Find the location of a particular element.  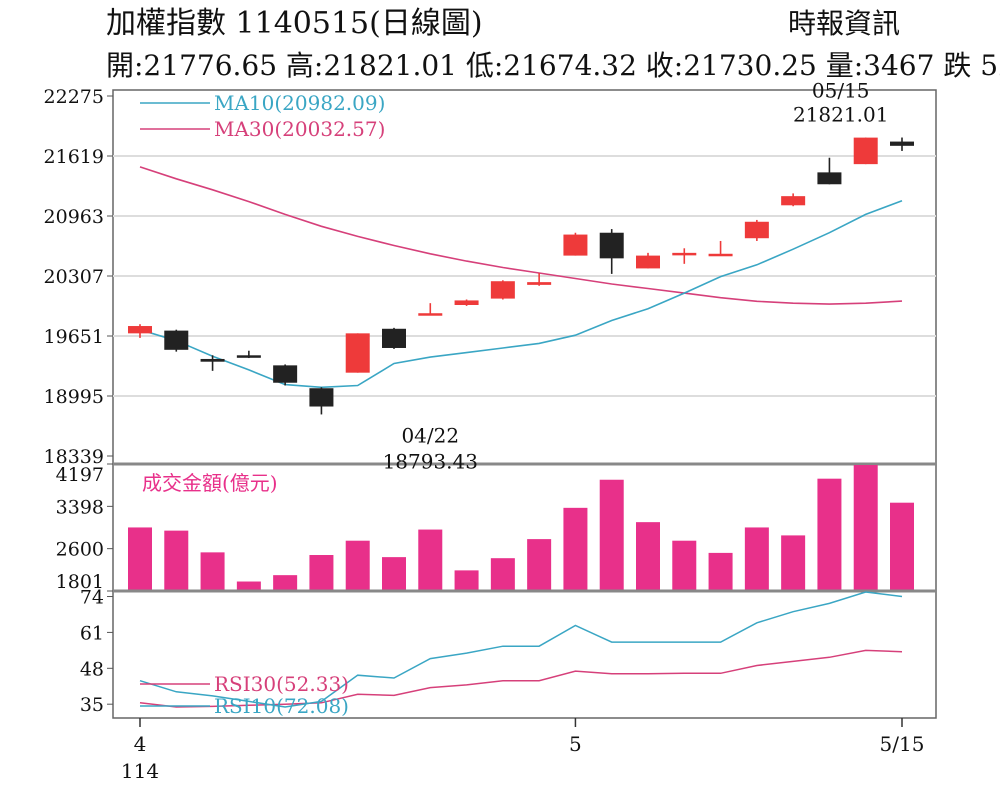

annotation-value: 18793.43 is located at coordinates (430, 461).